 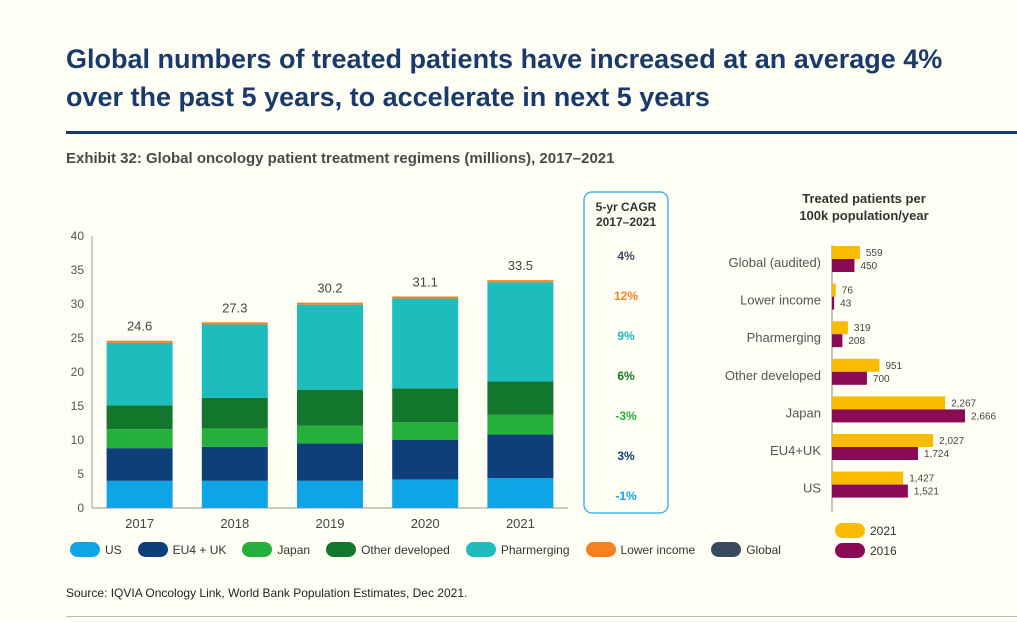 I want to click on bar-total-label: 30.2, so click(x=329, y=288).